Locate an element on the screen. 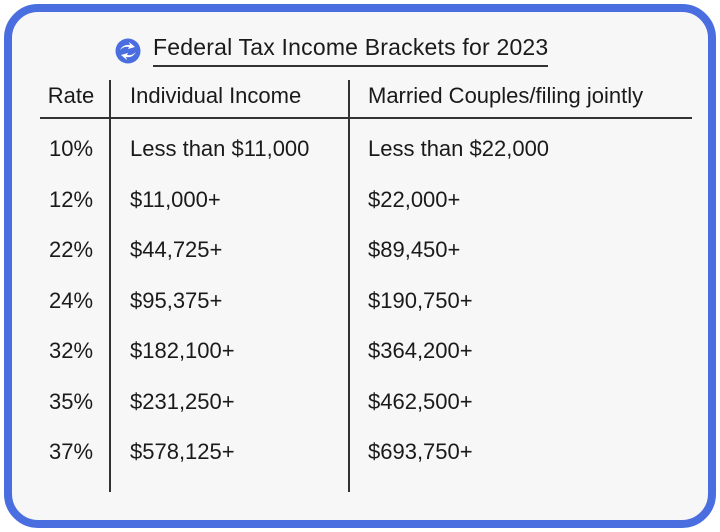 This screenshot has height=532, width=720. row-rate-cell: 32% is located at coordinates (71, 350).